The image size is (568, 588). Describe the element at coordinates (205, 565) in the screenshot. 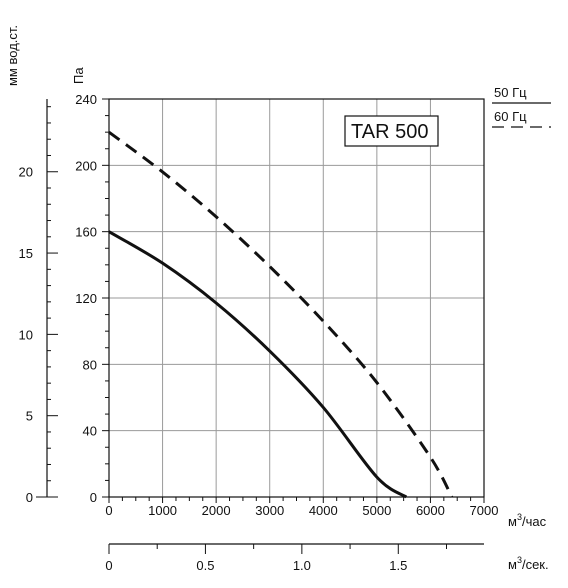

I see `sec-tick-label: 0.5` at that location.